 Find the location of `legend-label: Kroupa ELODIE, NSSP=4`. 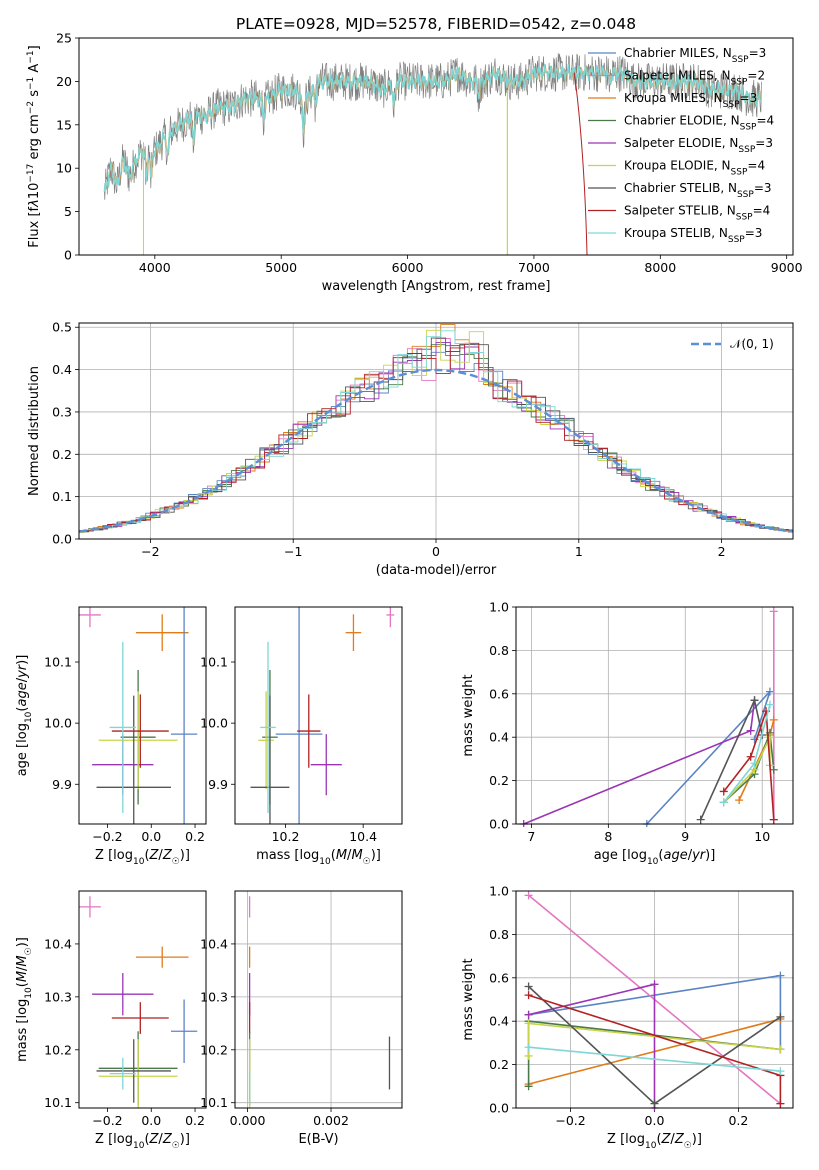

legend-label: Kroupa ELODIE, NSSP=4 is located at coordinates (694, 168).